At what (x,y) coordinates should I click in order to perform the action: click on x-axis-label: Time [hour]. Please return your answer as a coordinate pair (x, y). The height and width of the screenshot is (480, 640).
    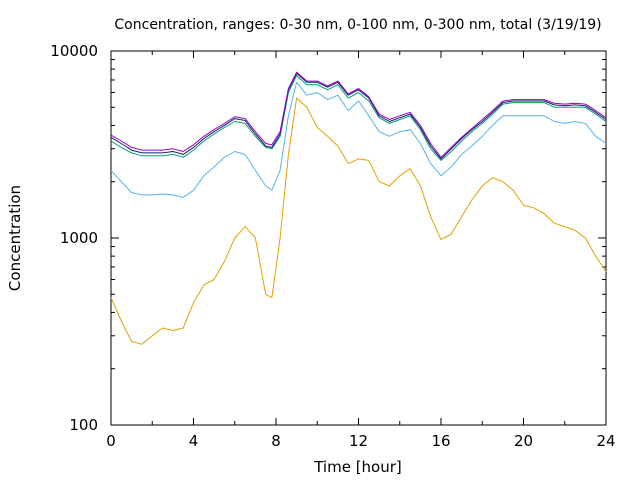
    Looking at the image, I should click on (357, 467).